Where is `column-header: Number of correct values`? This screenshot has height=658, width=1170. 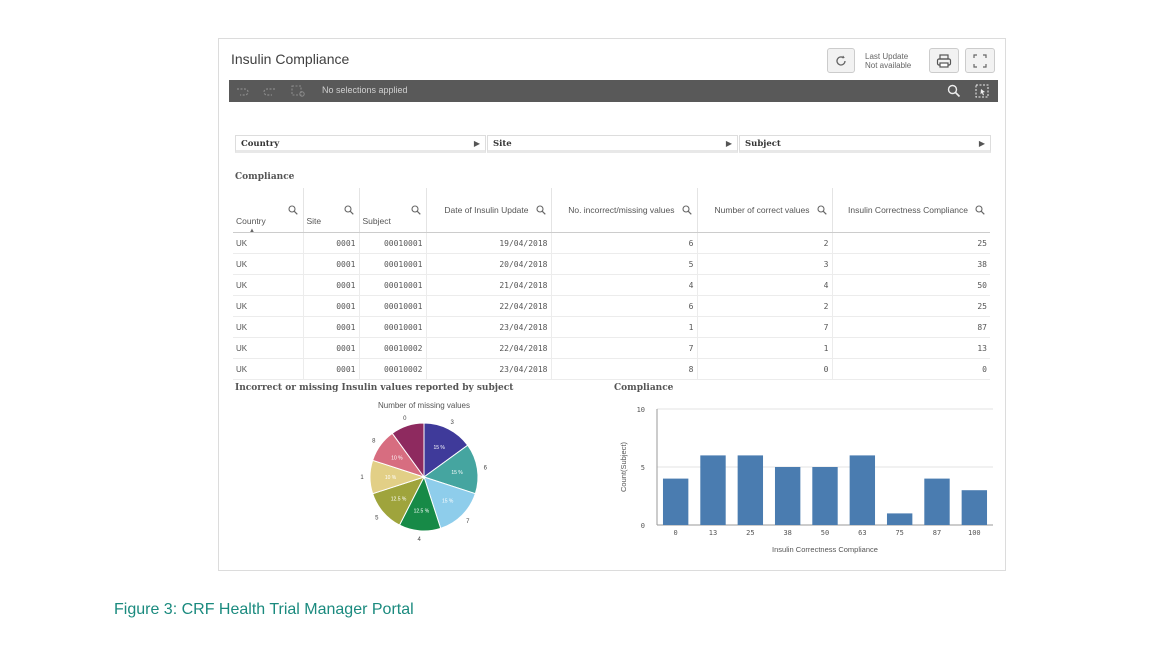
column-header: Number of correct values is located at coordinates (765, 210).